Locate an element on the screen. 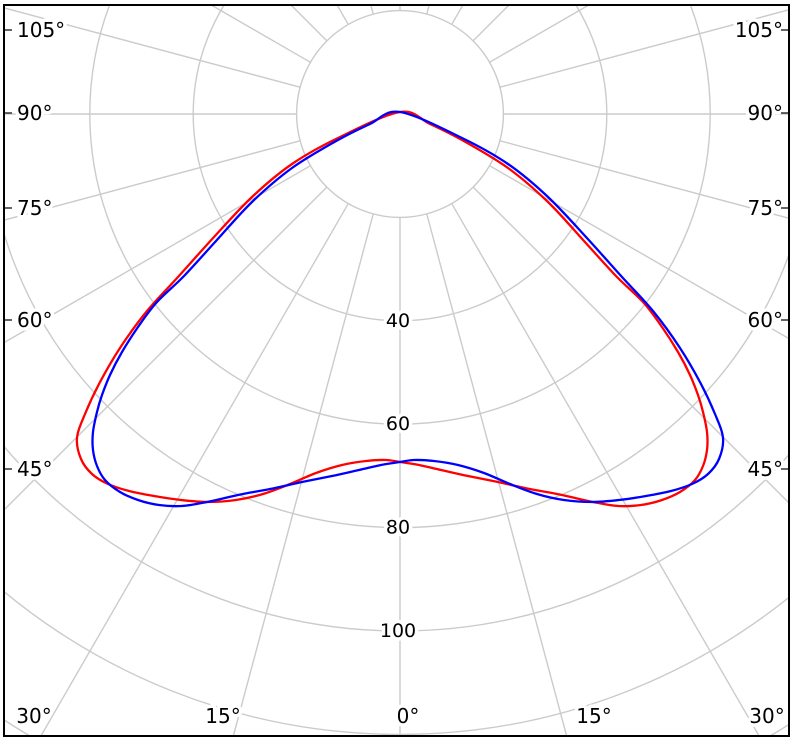  angle-label-left-90: 90° is located at coordinates (34, 113).